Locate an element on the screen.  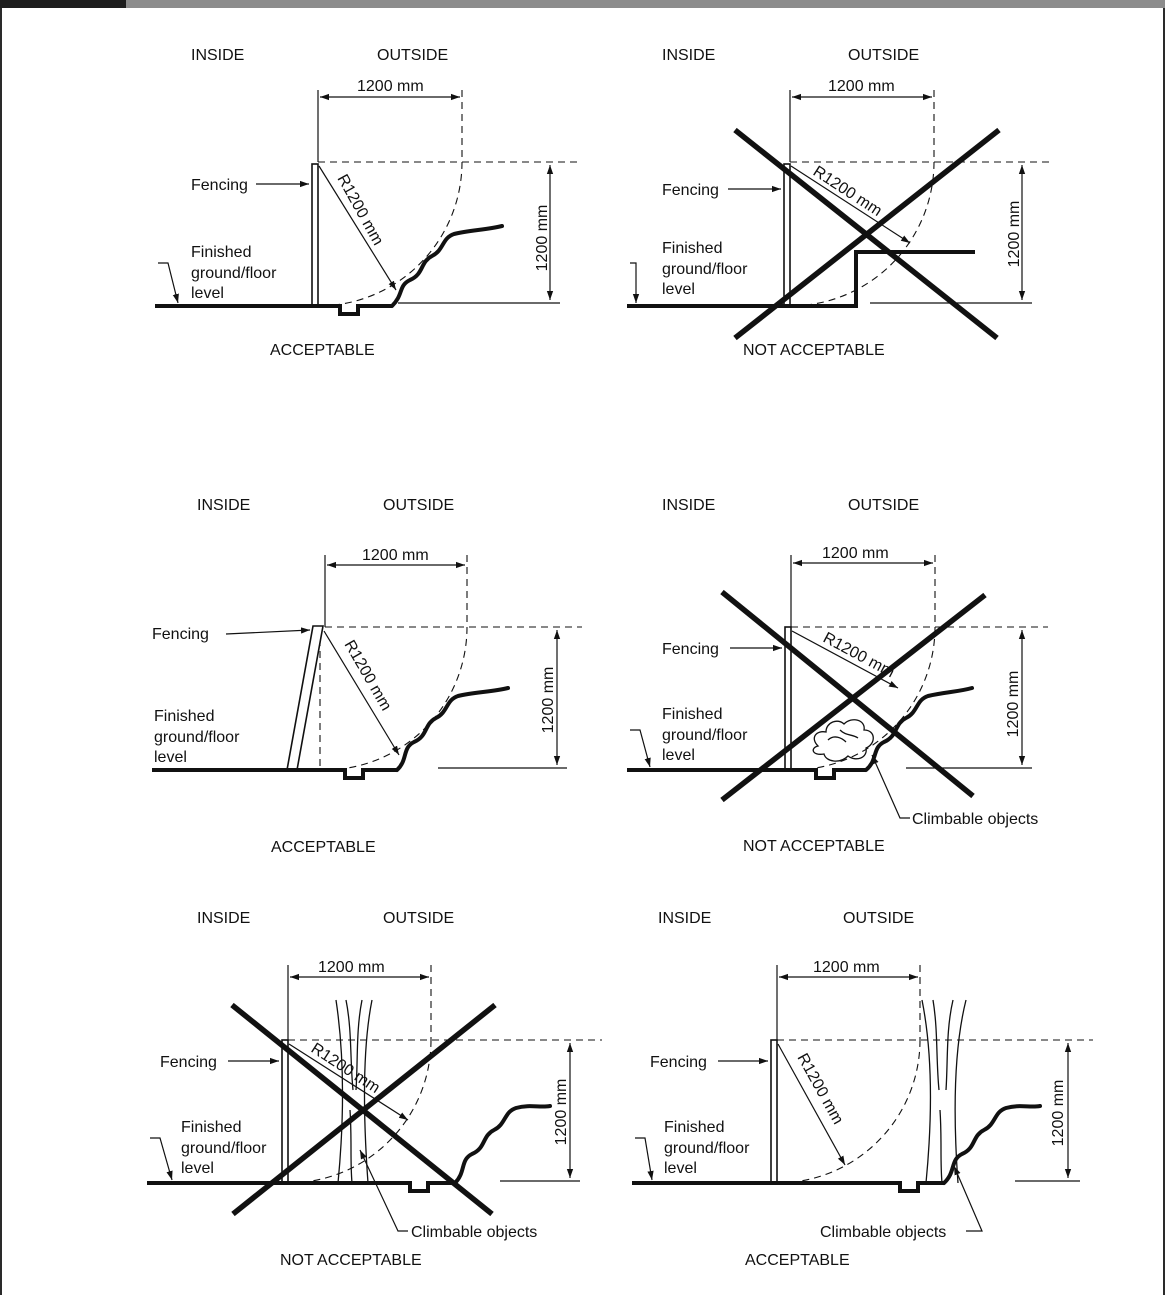
climbable-objects-bush is located at coordinates (843, 740).